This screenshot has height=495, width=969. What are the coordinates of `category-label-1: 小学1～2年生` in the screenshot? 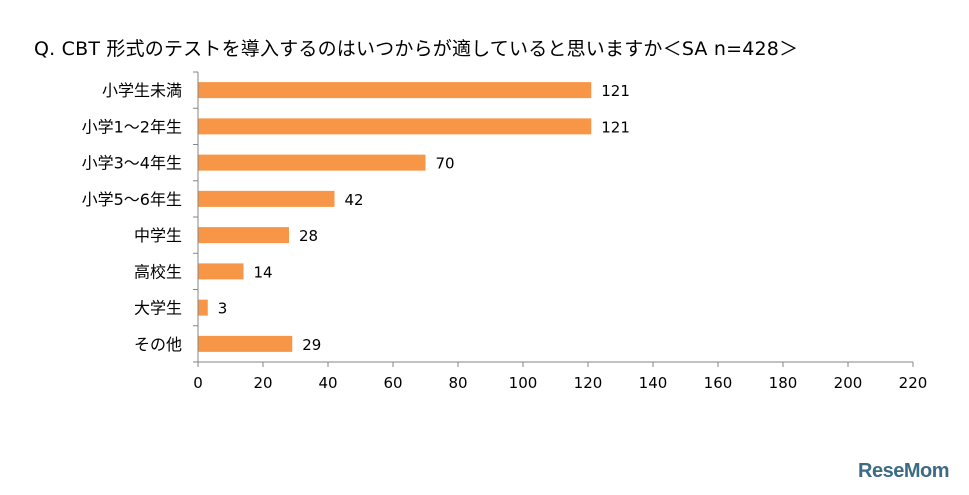 It's located at (132, 126).